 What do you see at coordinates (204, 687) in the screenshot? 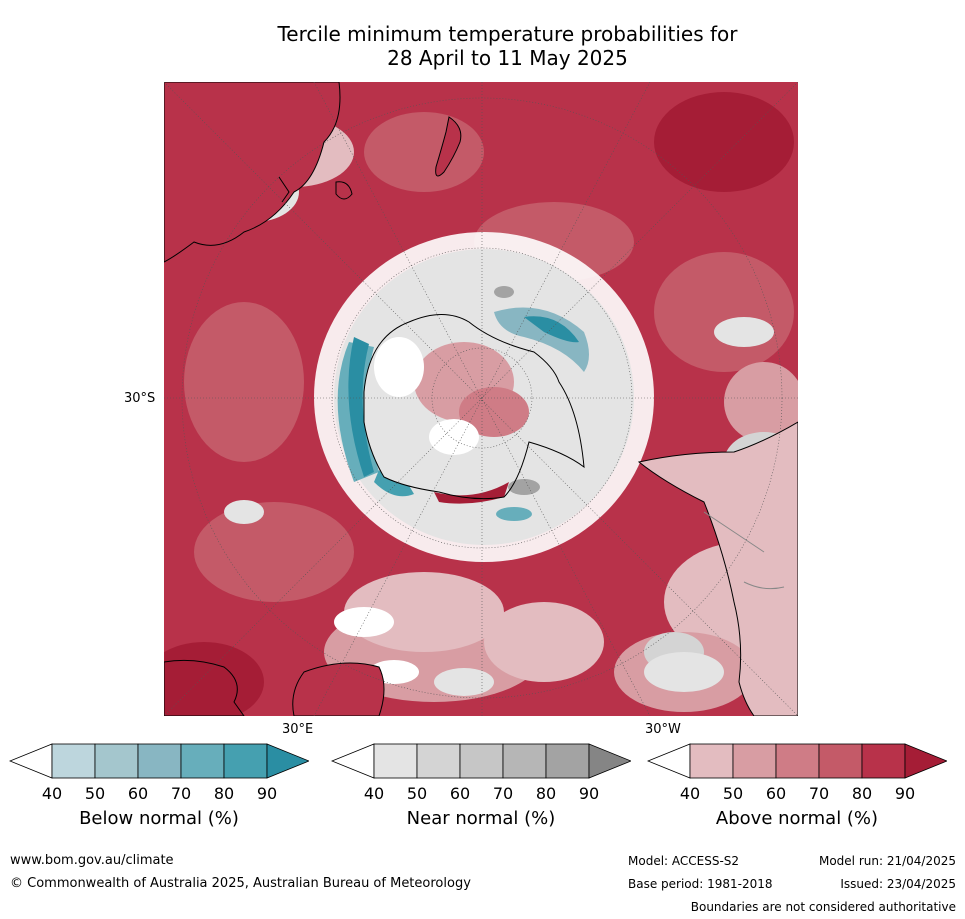
I see `africa` at bounding box center [204, 687].